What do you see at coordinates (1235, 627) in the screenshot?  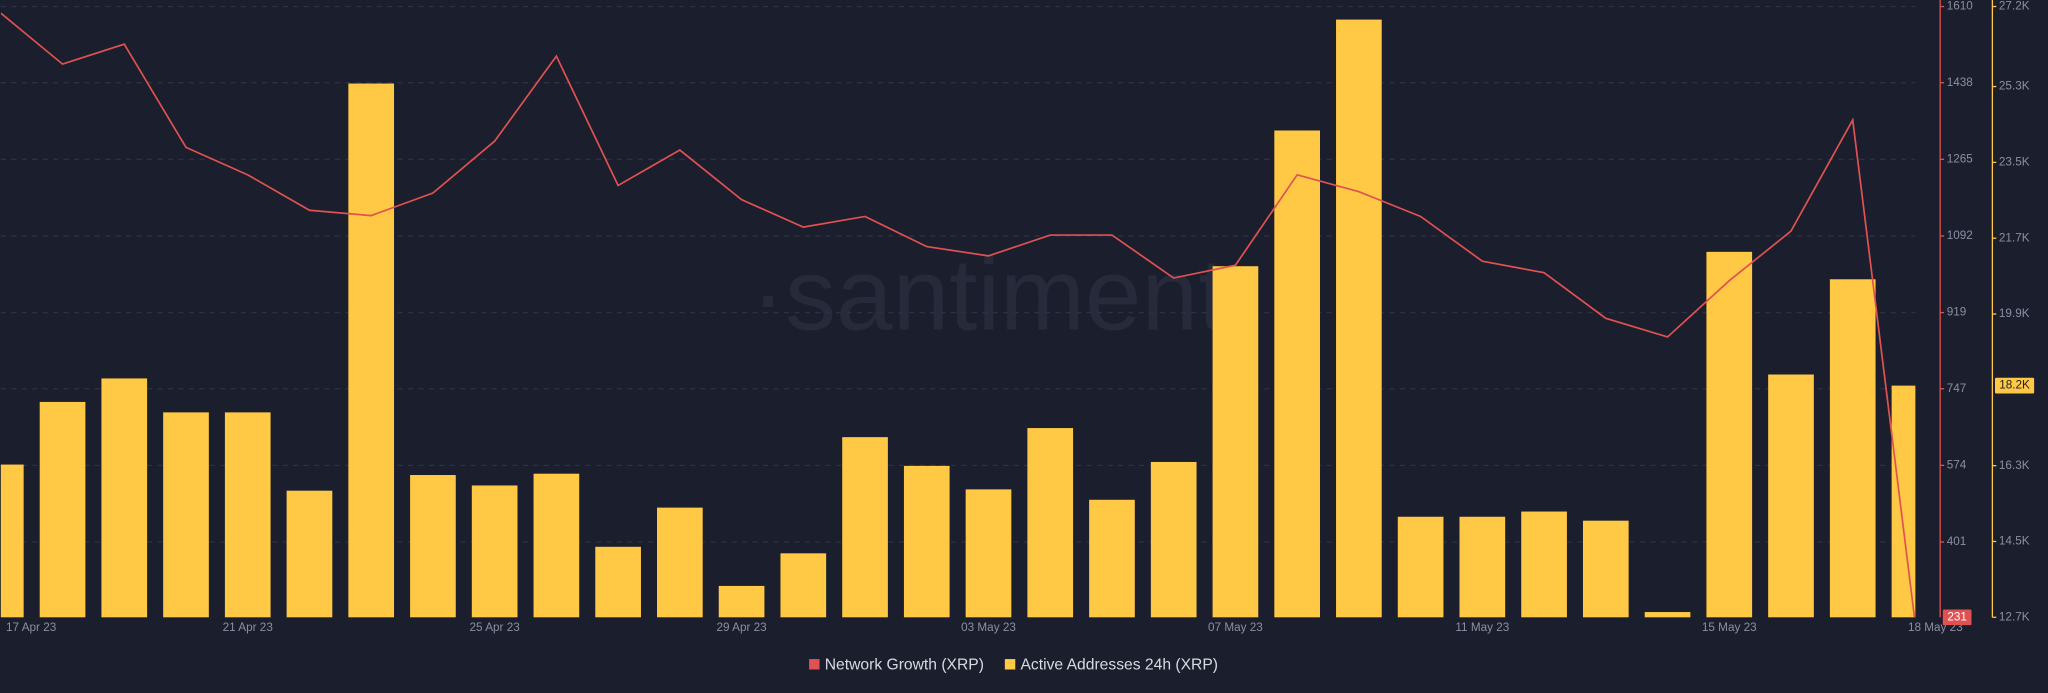 I see `x-tick-label: 07 May 23` at bounding box center [1235, 627].